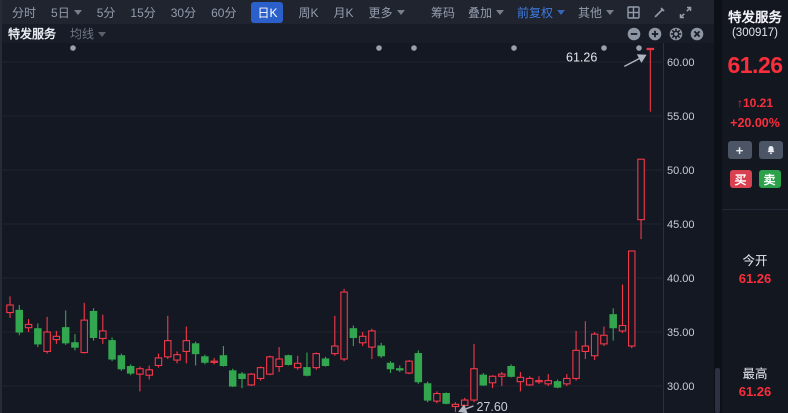  What do you see at coordinates (739, 150) in the screenshot?
I see `add-to-watchlist-button: +` at bounding box center [739, 150].